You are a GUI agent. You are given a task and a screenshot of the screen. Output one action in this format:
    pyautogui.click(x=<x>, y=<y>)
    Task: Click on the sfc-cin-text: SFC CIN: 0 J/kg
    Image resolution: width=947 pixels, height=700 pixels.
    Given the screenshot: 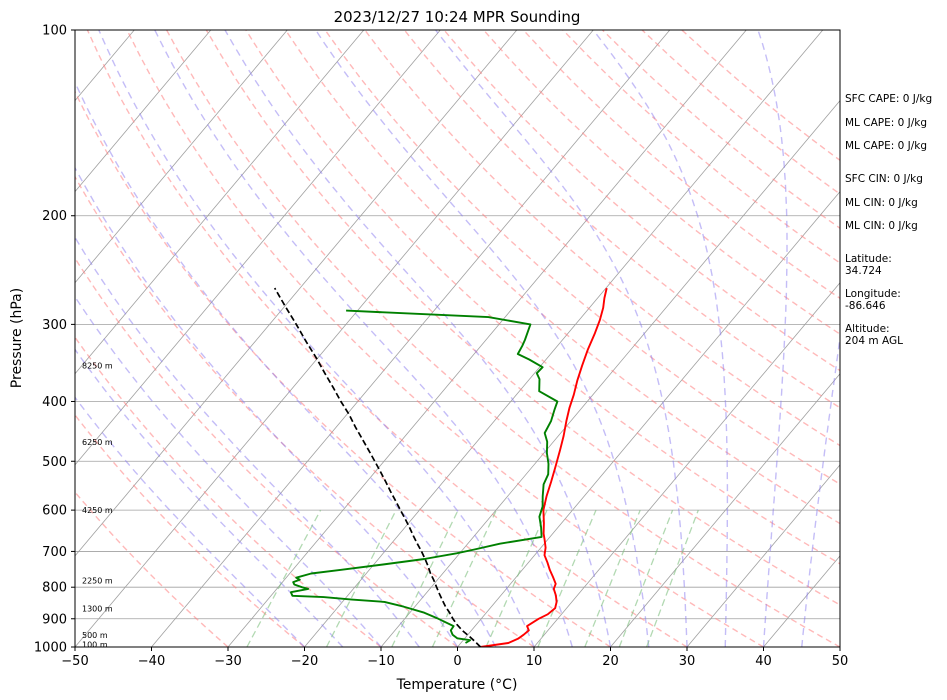 What is the action you would take?
    pyautogui.click(x=884, y=179)
    